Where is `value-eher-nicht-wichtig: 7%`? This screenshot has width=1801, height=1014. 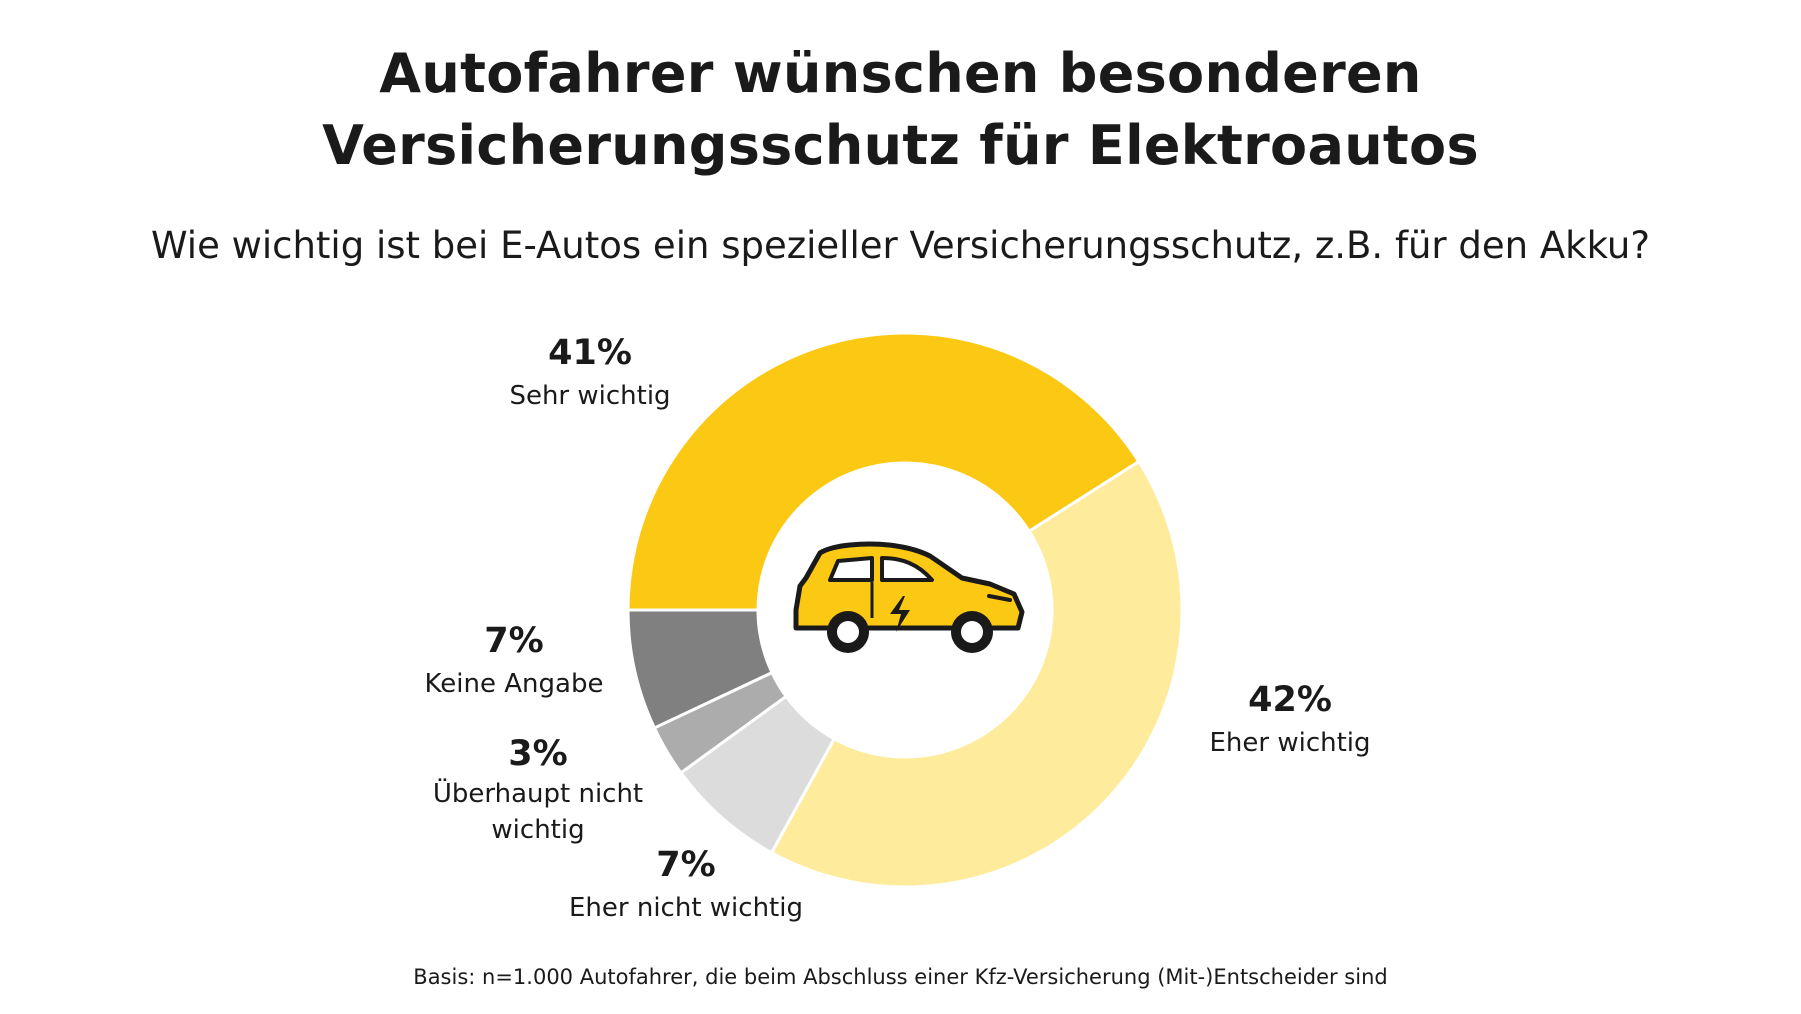 value-eher-nicht-wichtig: 7% is located at coordinates (685, 865).